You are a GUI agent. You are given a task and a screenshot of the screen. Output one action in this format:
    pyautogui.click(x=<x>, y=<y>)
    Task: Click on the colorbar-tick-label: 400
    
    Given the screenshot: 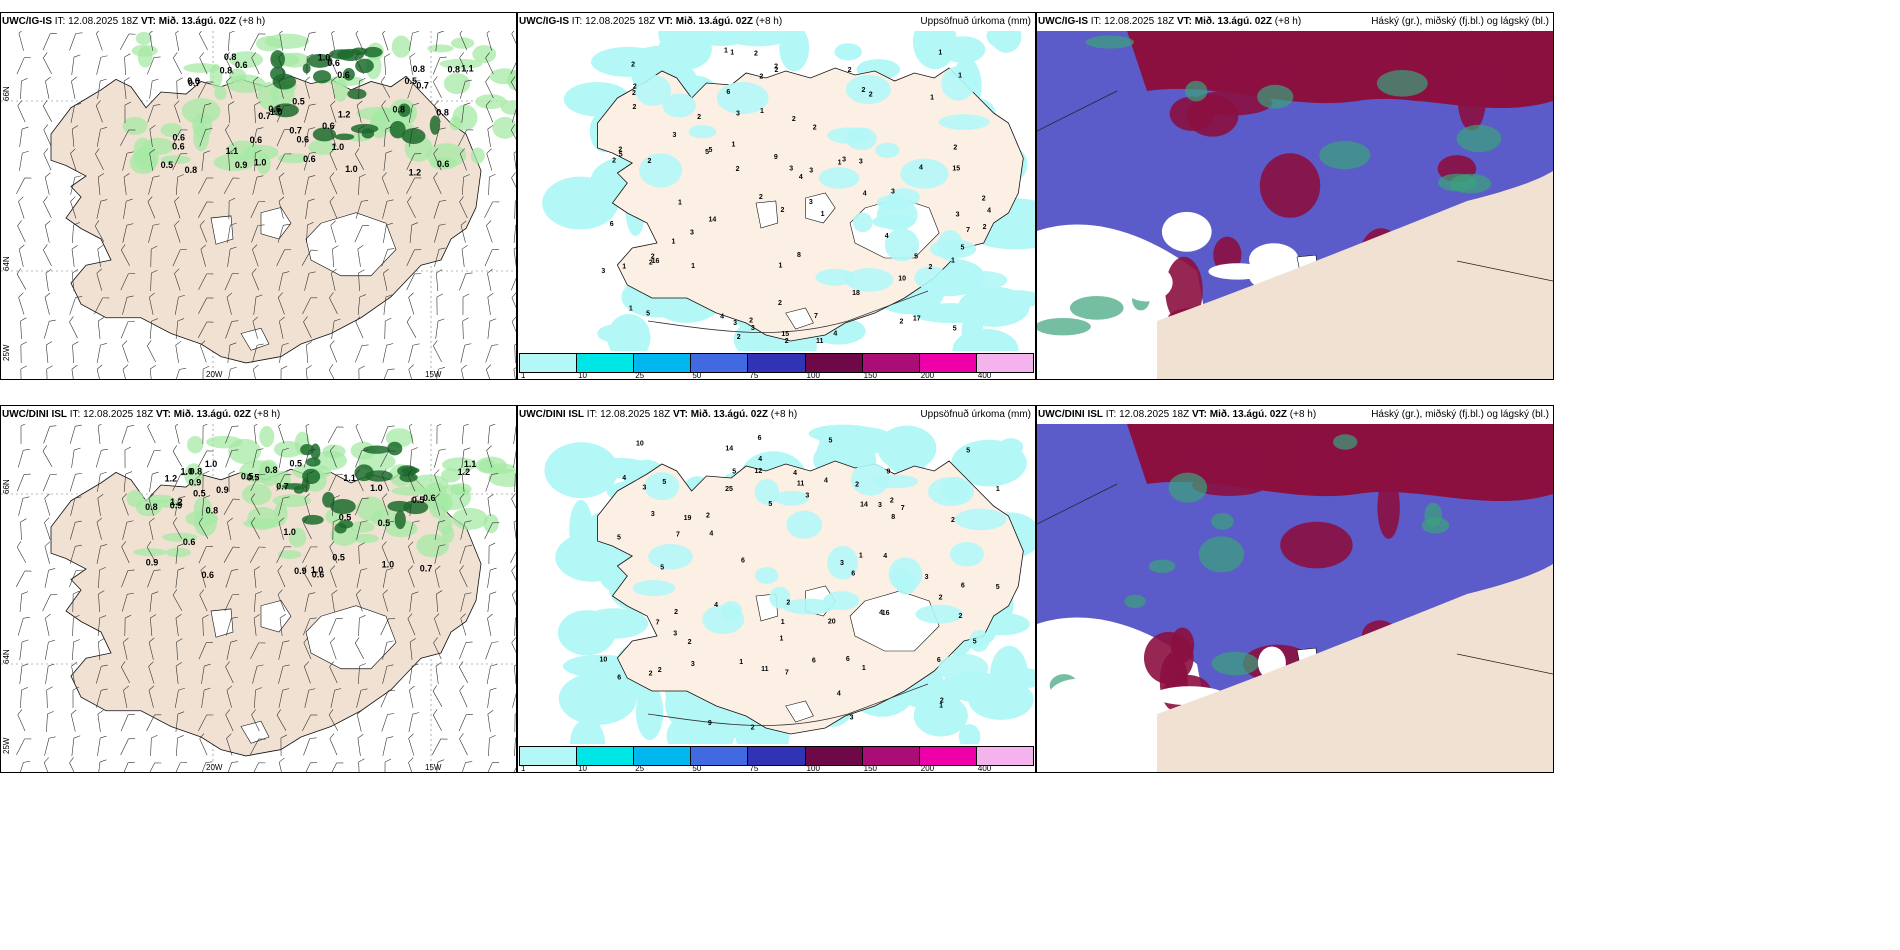 What is the action you would take?
    pyautogui.click(x=984, y=375)
    